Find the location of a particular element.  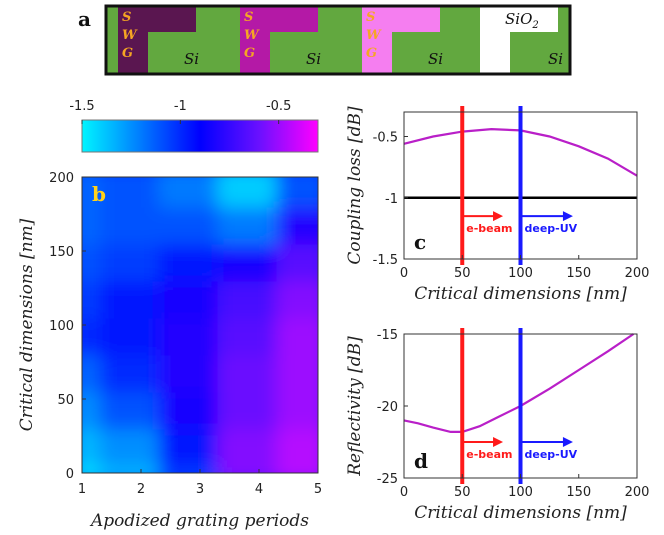

y-tick-label: -0.5 is located at coordinates (385, 138).